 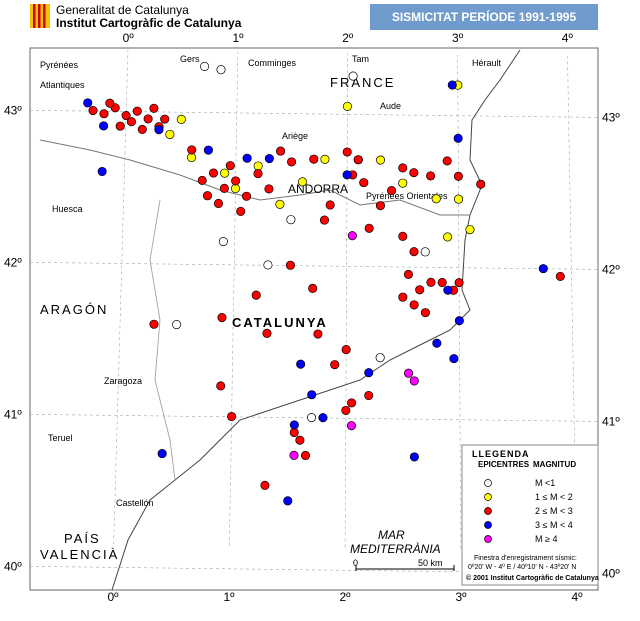 I want to click on lon-tick-label: 3º, so click(x=458, y=38).